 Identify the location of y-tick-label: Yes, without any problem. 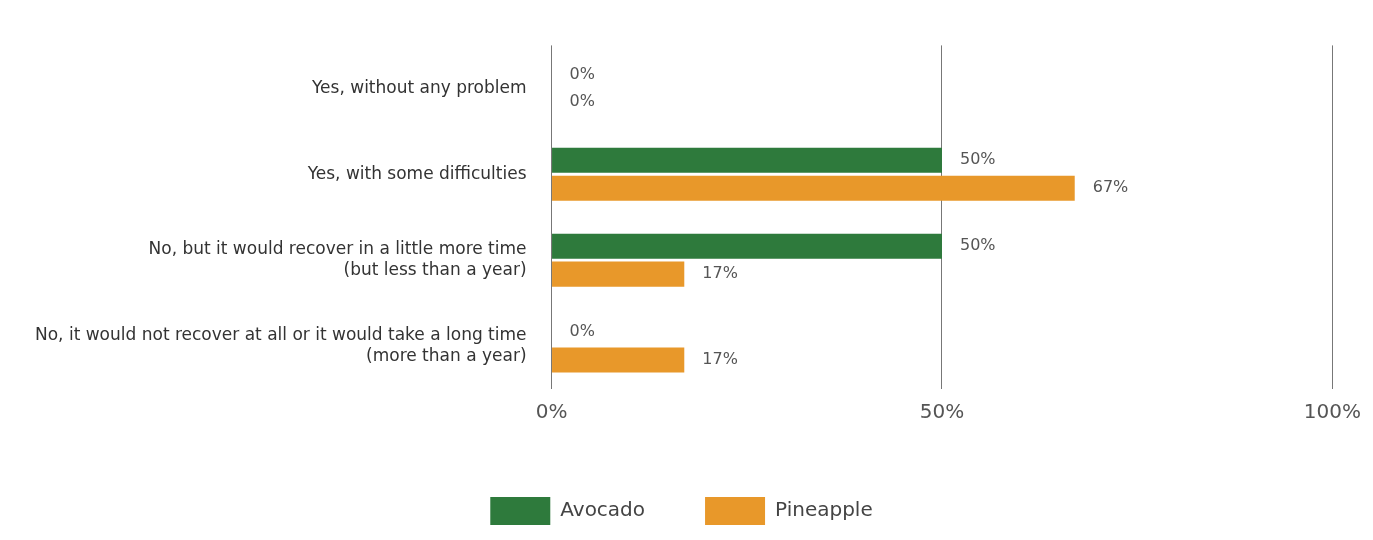
(418, 86).